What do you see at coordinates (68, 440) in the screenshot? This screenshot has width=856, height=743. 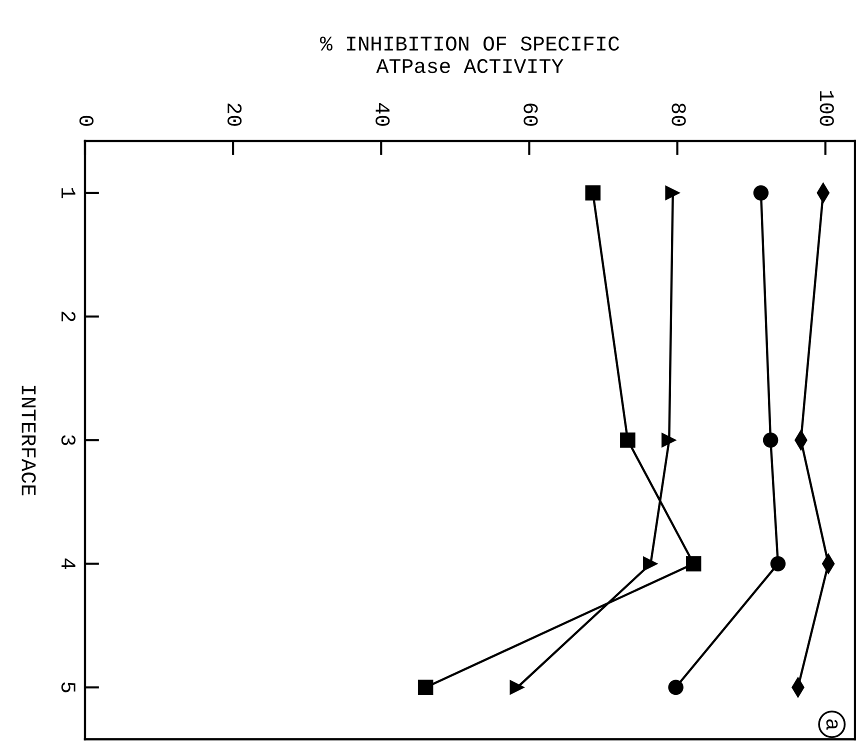 I see `y-tick-label: 3` at bounding box center [68, 440].